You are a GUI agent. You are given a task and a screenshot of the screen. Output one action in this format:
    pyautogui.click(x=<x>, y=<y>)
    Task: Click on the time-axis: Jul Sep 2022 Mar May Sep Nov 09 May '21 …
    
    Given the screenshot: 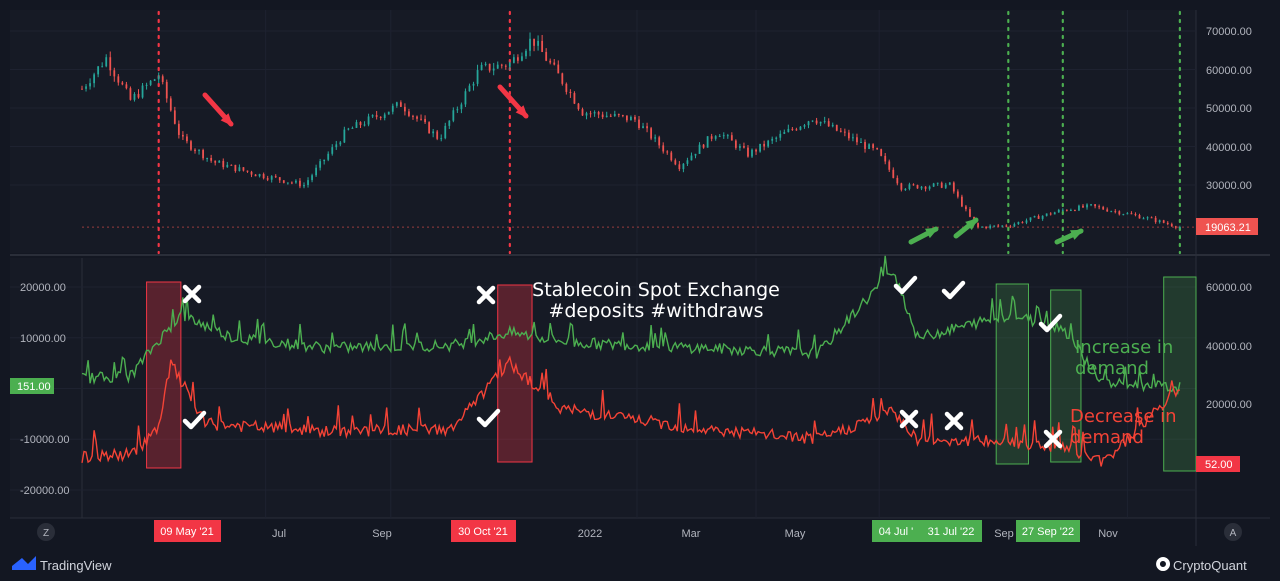 What is the action you would take?
    pyautogui.click(x=639, y=531)
    